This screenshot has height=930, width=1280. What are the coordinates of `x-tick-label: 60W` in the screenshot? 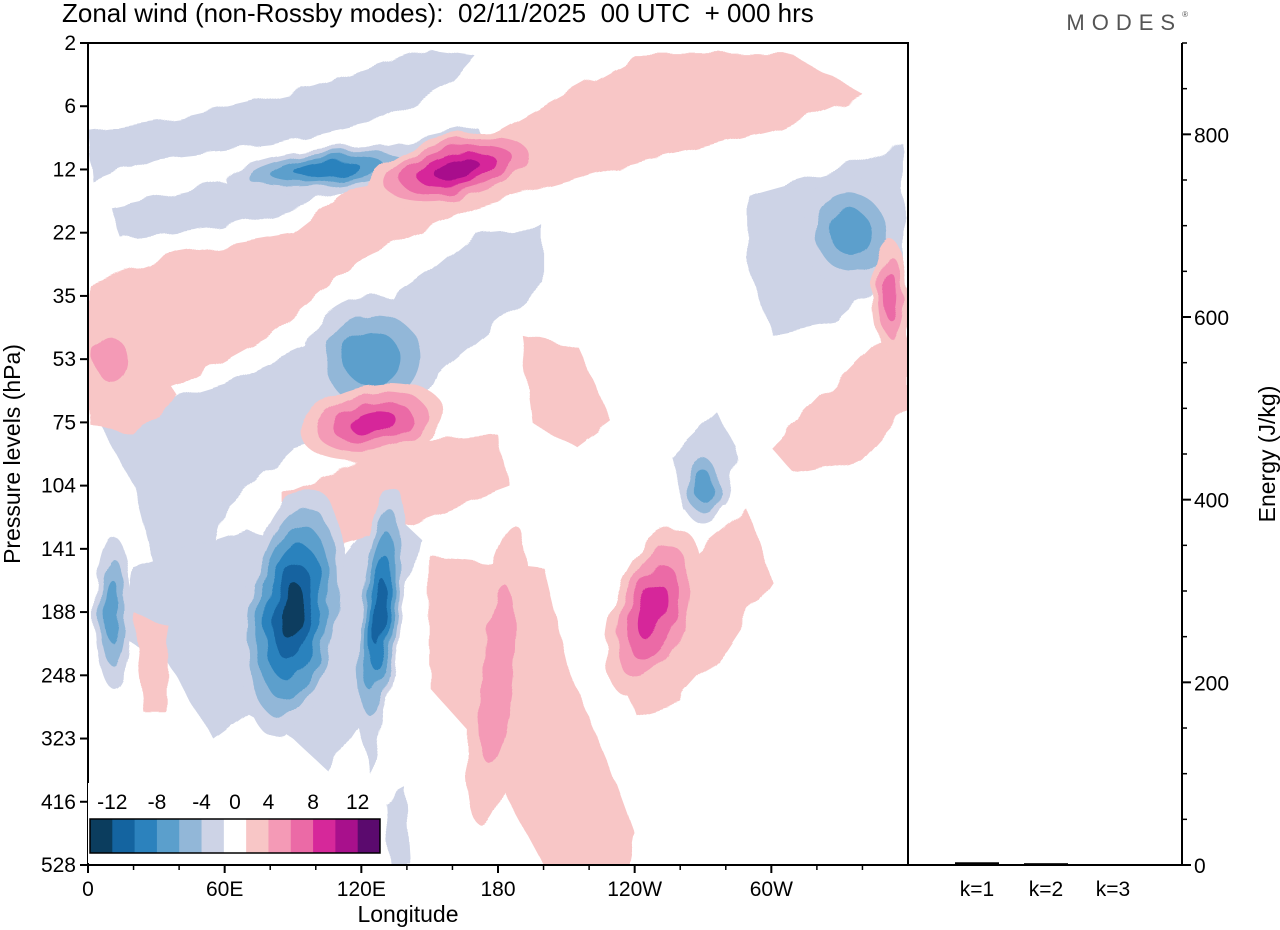 It's located at (771, 889).